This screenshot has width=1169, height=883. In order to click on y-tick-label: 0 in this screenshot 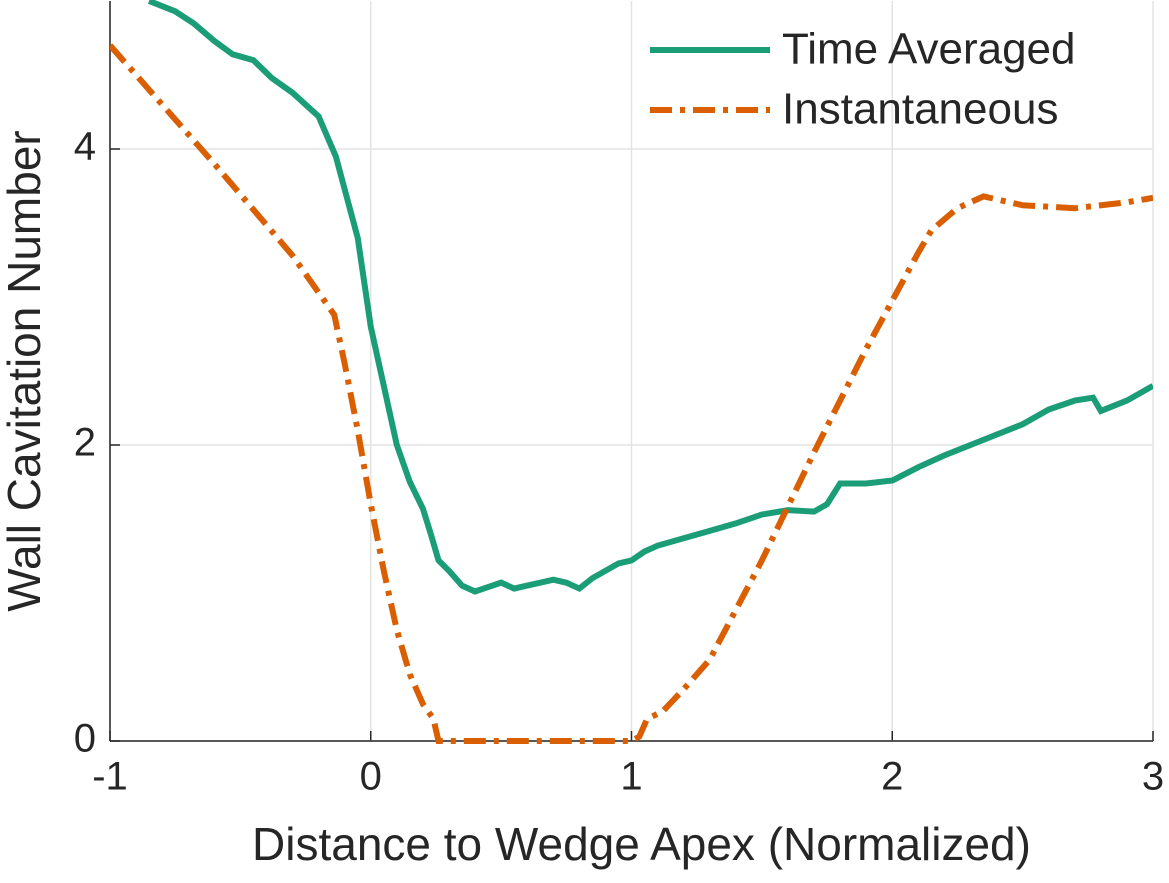, I will do `click(85, 739)`.